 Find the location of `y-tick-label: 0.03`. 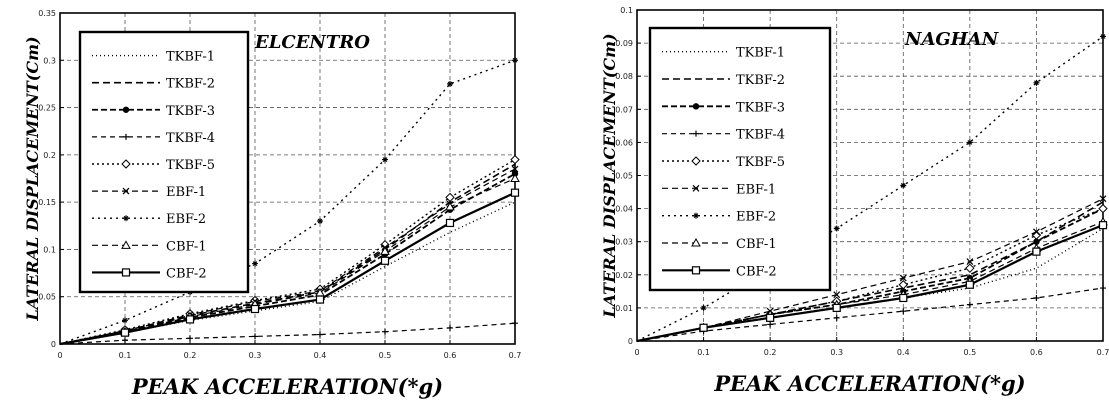

y-tick-label: 0.03 is located at coordinates (624, 242).